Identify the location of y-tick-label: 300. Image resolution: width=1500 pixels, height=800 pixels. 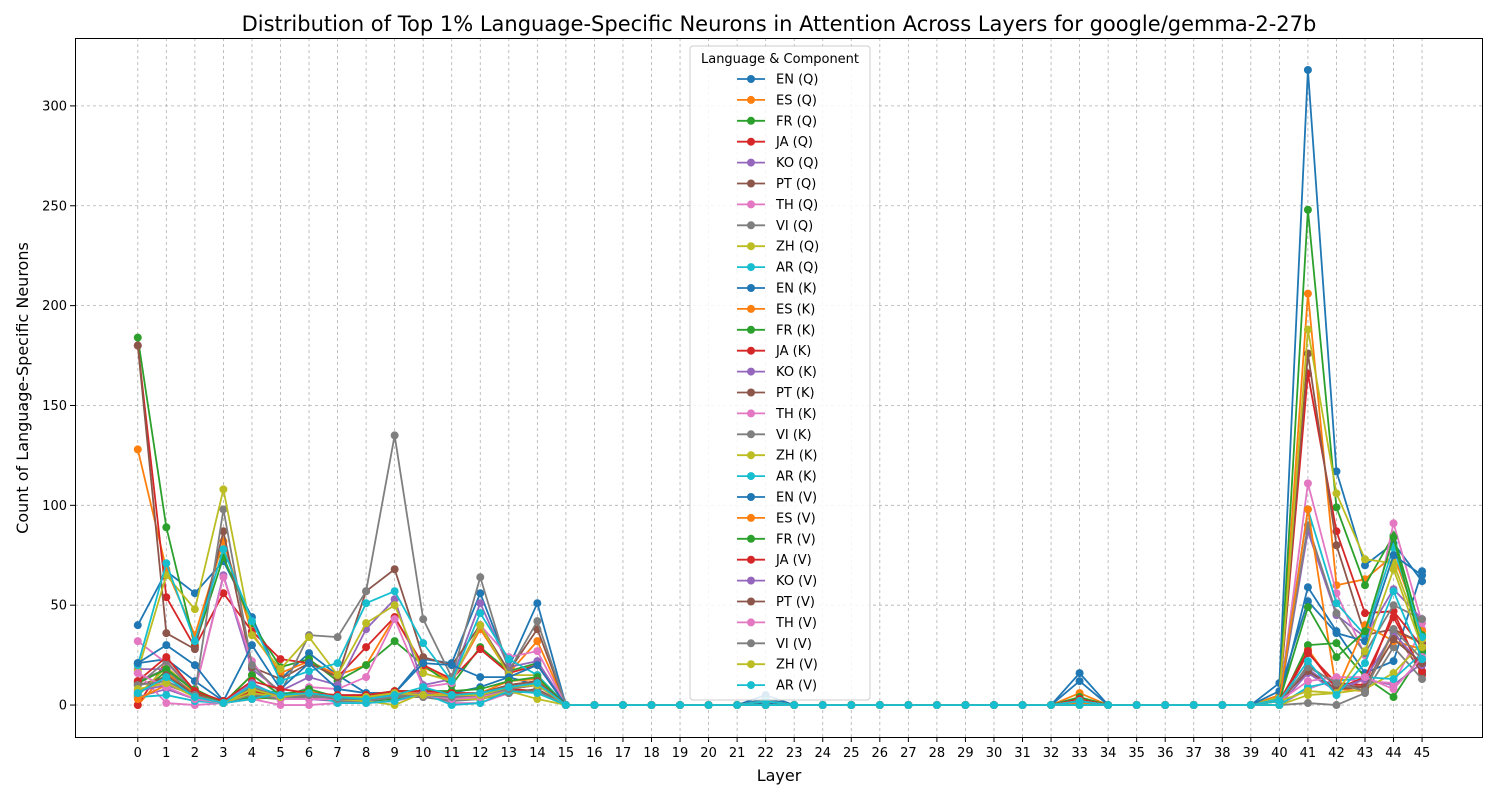
(54, 106).